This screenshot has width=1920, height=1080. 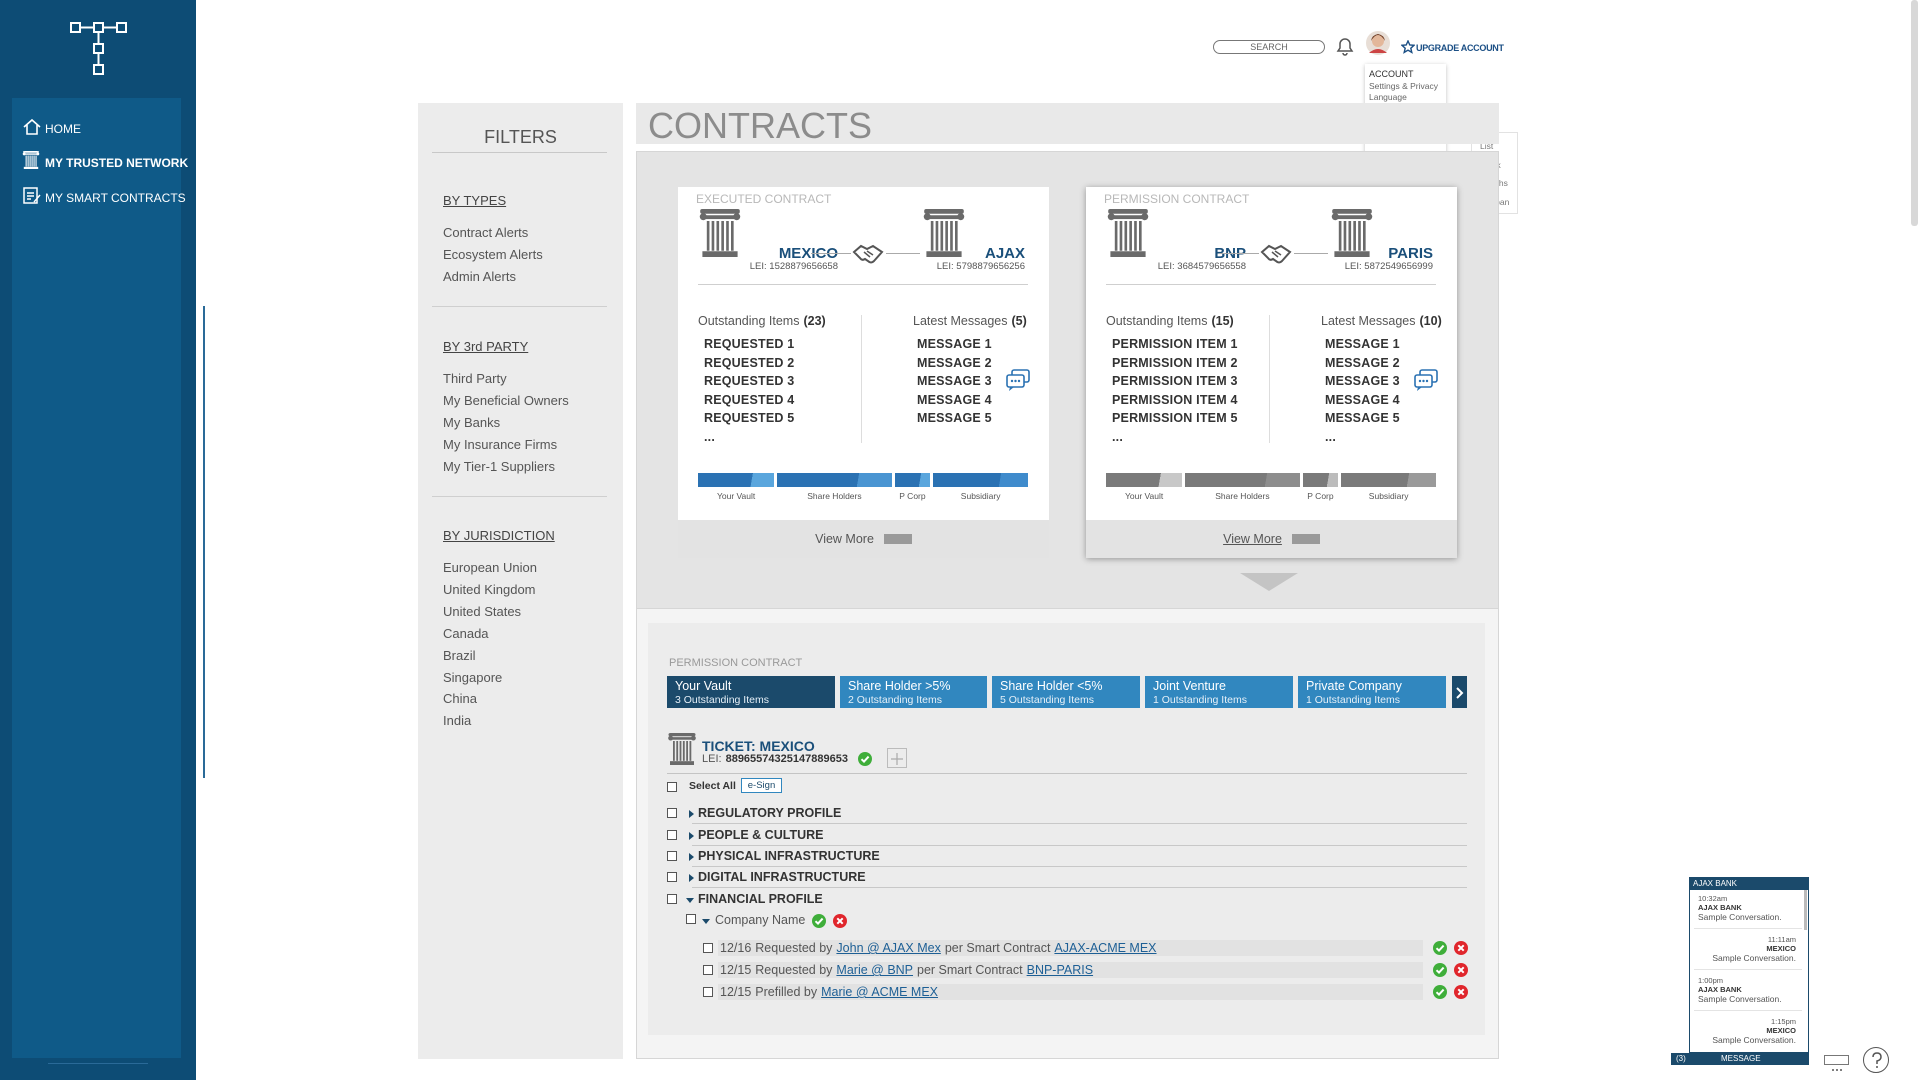 I want to click on tab: Joint Venture 1 Outstanding Items, so click(x=1219, y=692).